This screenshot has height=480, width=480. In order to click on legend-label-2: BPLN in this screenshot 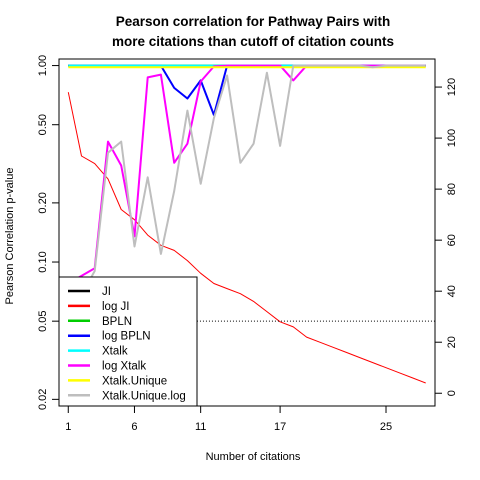, I will do `click(117, 322)`.